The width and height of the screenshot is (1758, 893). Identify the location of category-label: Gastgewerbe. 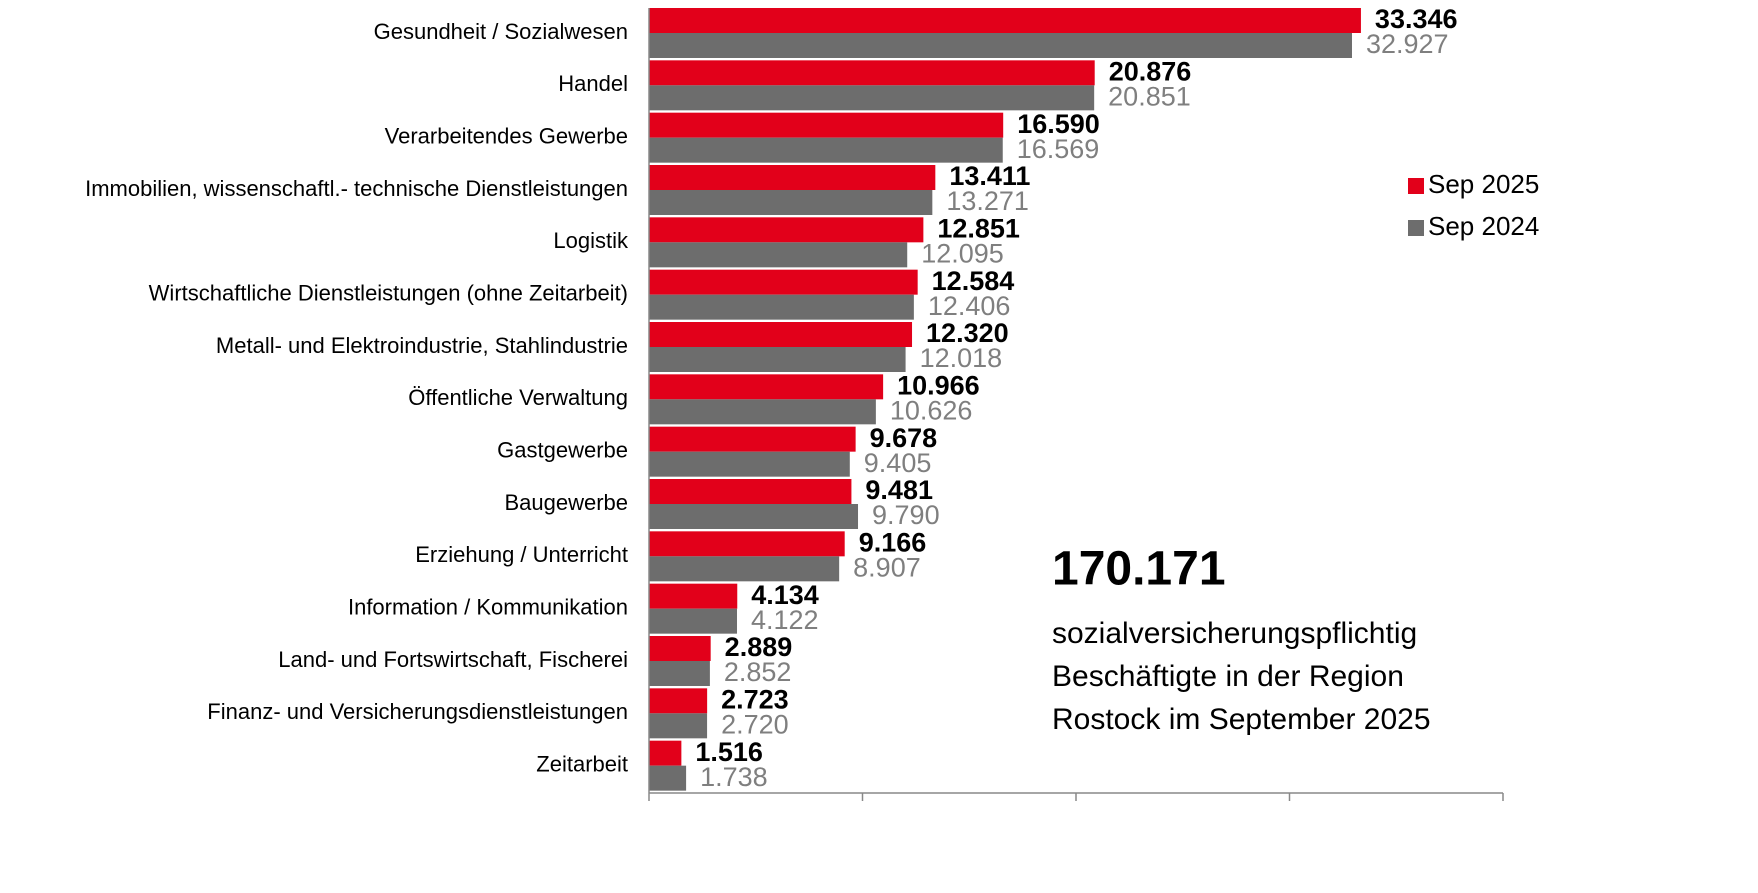
(562, 449).